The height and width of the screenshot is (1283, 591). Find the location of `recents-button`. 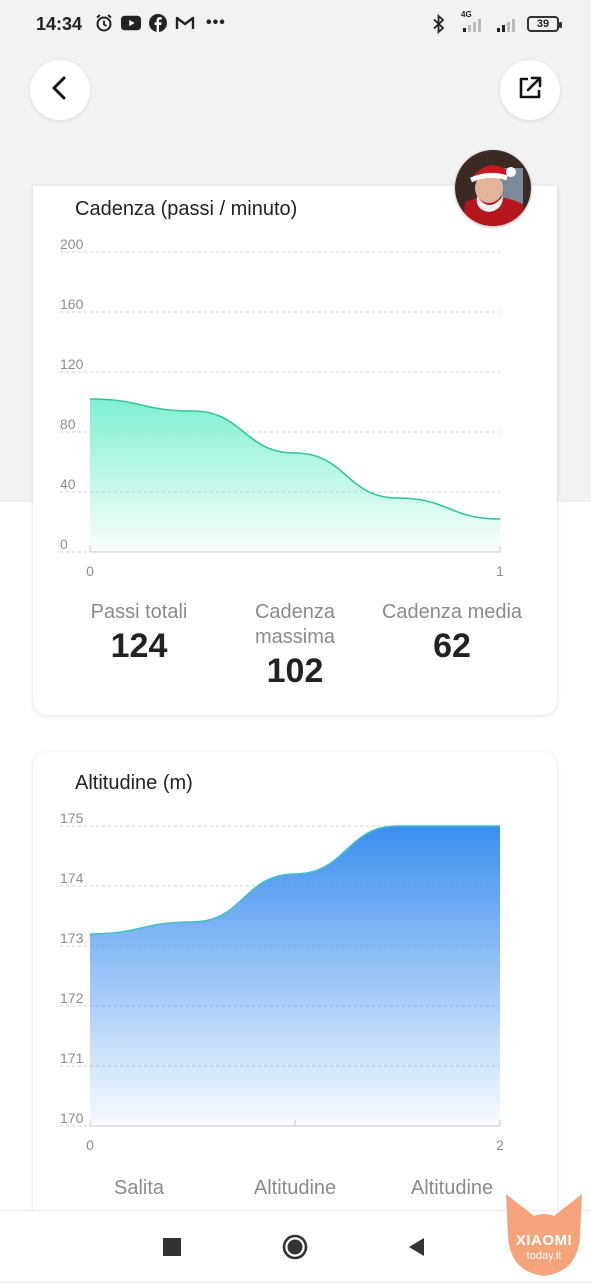

recents-button is located at coordinates (172, 1247).